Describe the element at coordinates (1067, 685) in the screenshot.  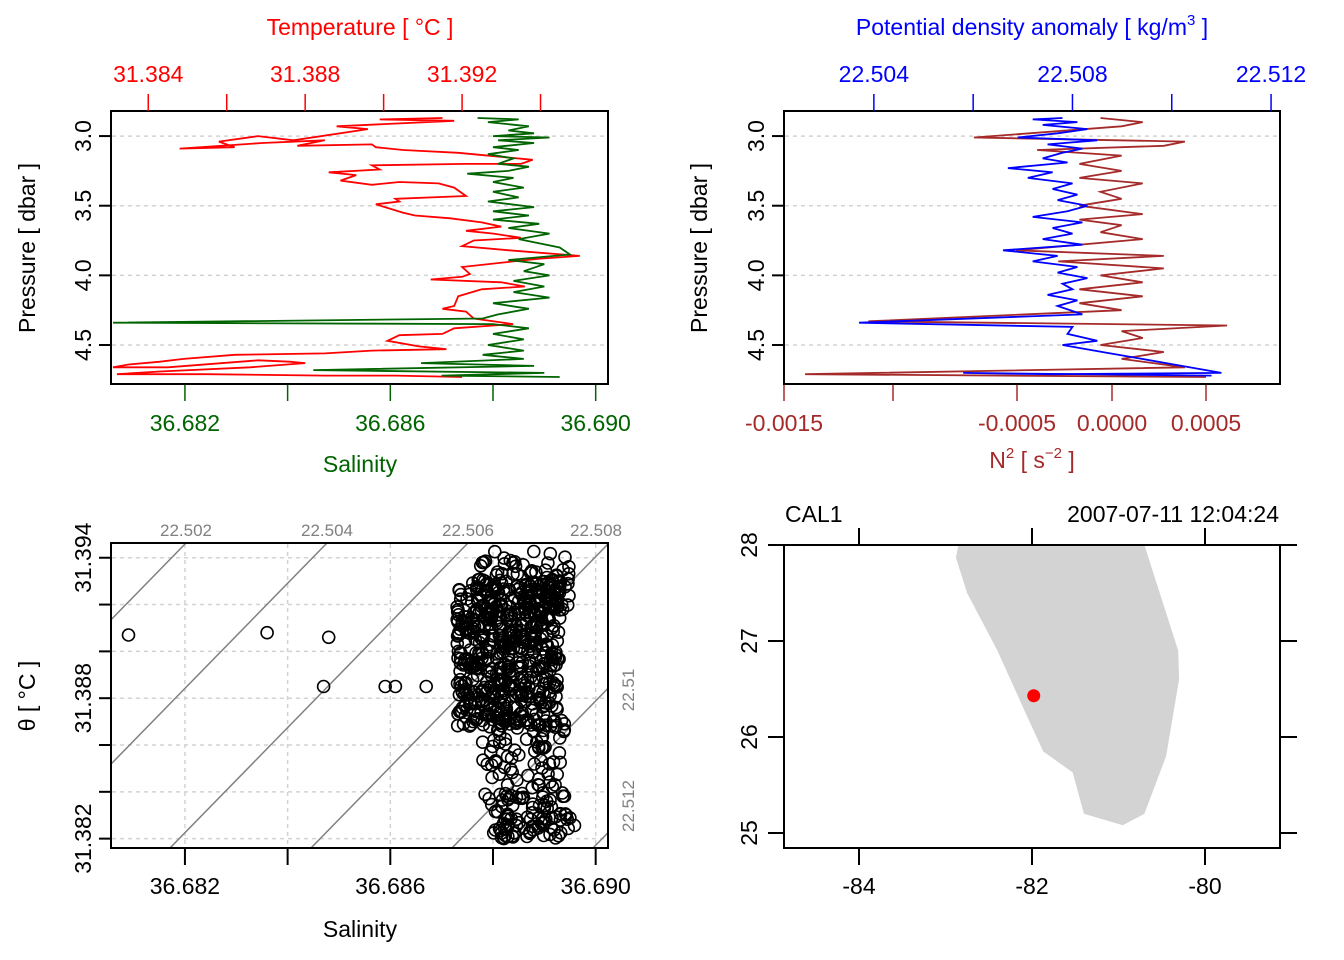
I see `florida-landmass` at that location.